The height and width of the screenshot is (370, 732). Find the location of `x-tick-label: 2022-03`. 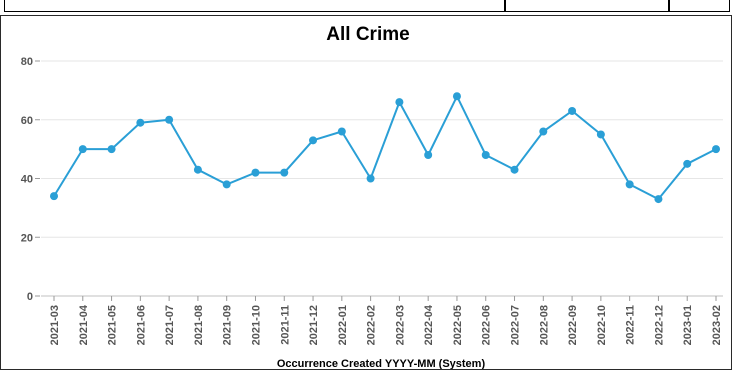

x-tick-label: 2022-03 is located at coordinates (400, 325).